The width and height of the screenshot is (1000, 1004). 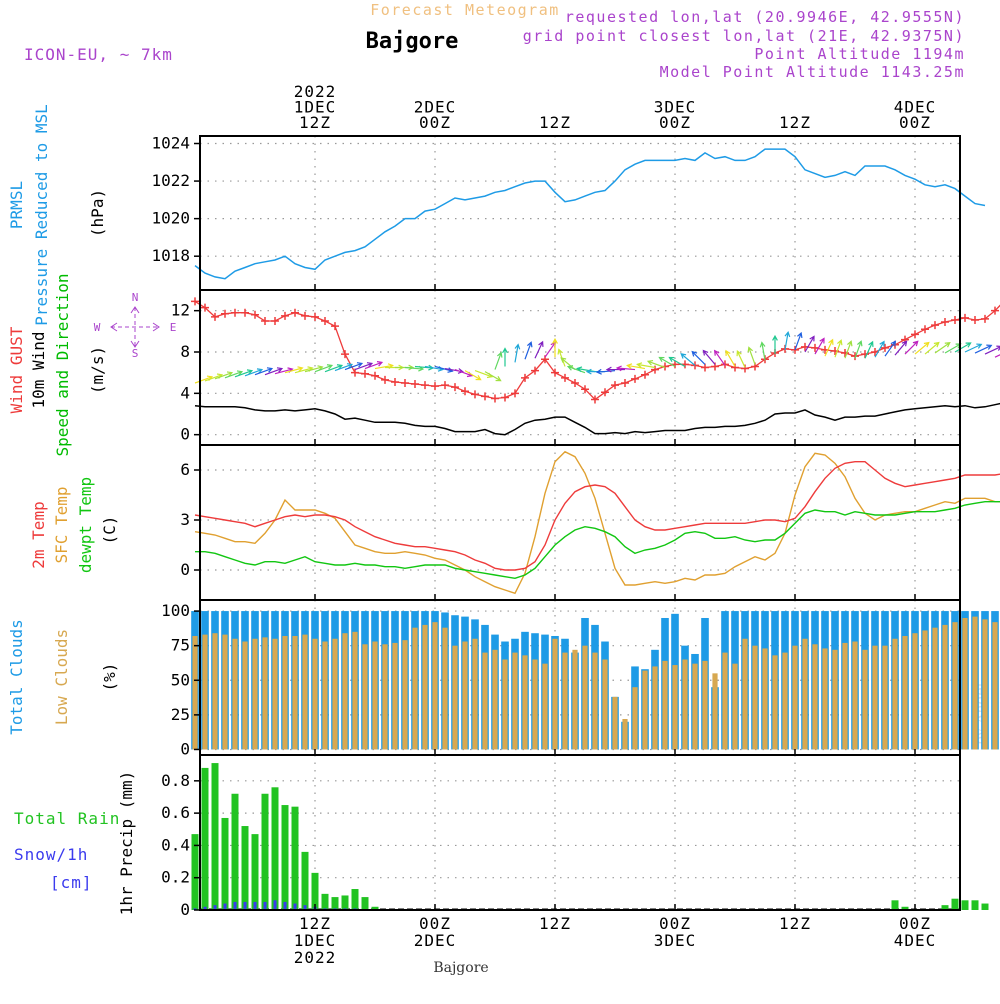 I want to click on time-label-bottom: 2022, so click(x=315, y=957).